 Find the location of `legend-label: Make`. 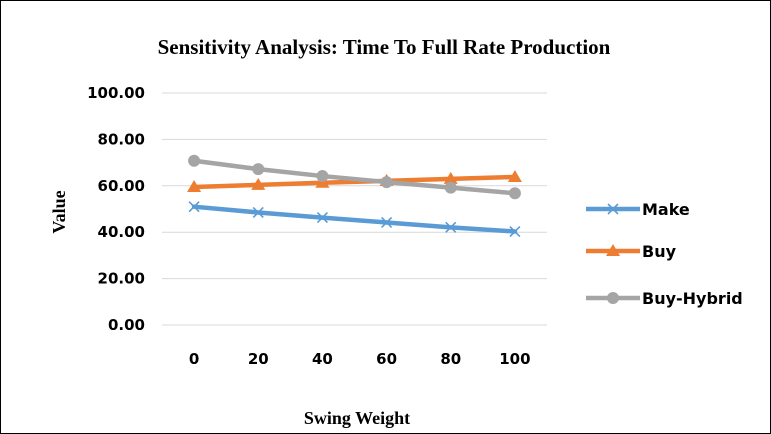

legend-label: Make is located at coordinates (666, 209).